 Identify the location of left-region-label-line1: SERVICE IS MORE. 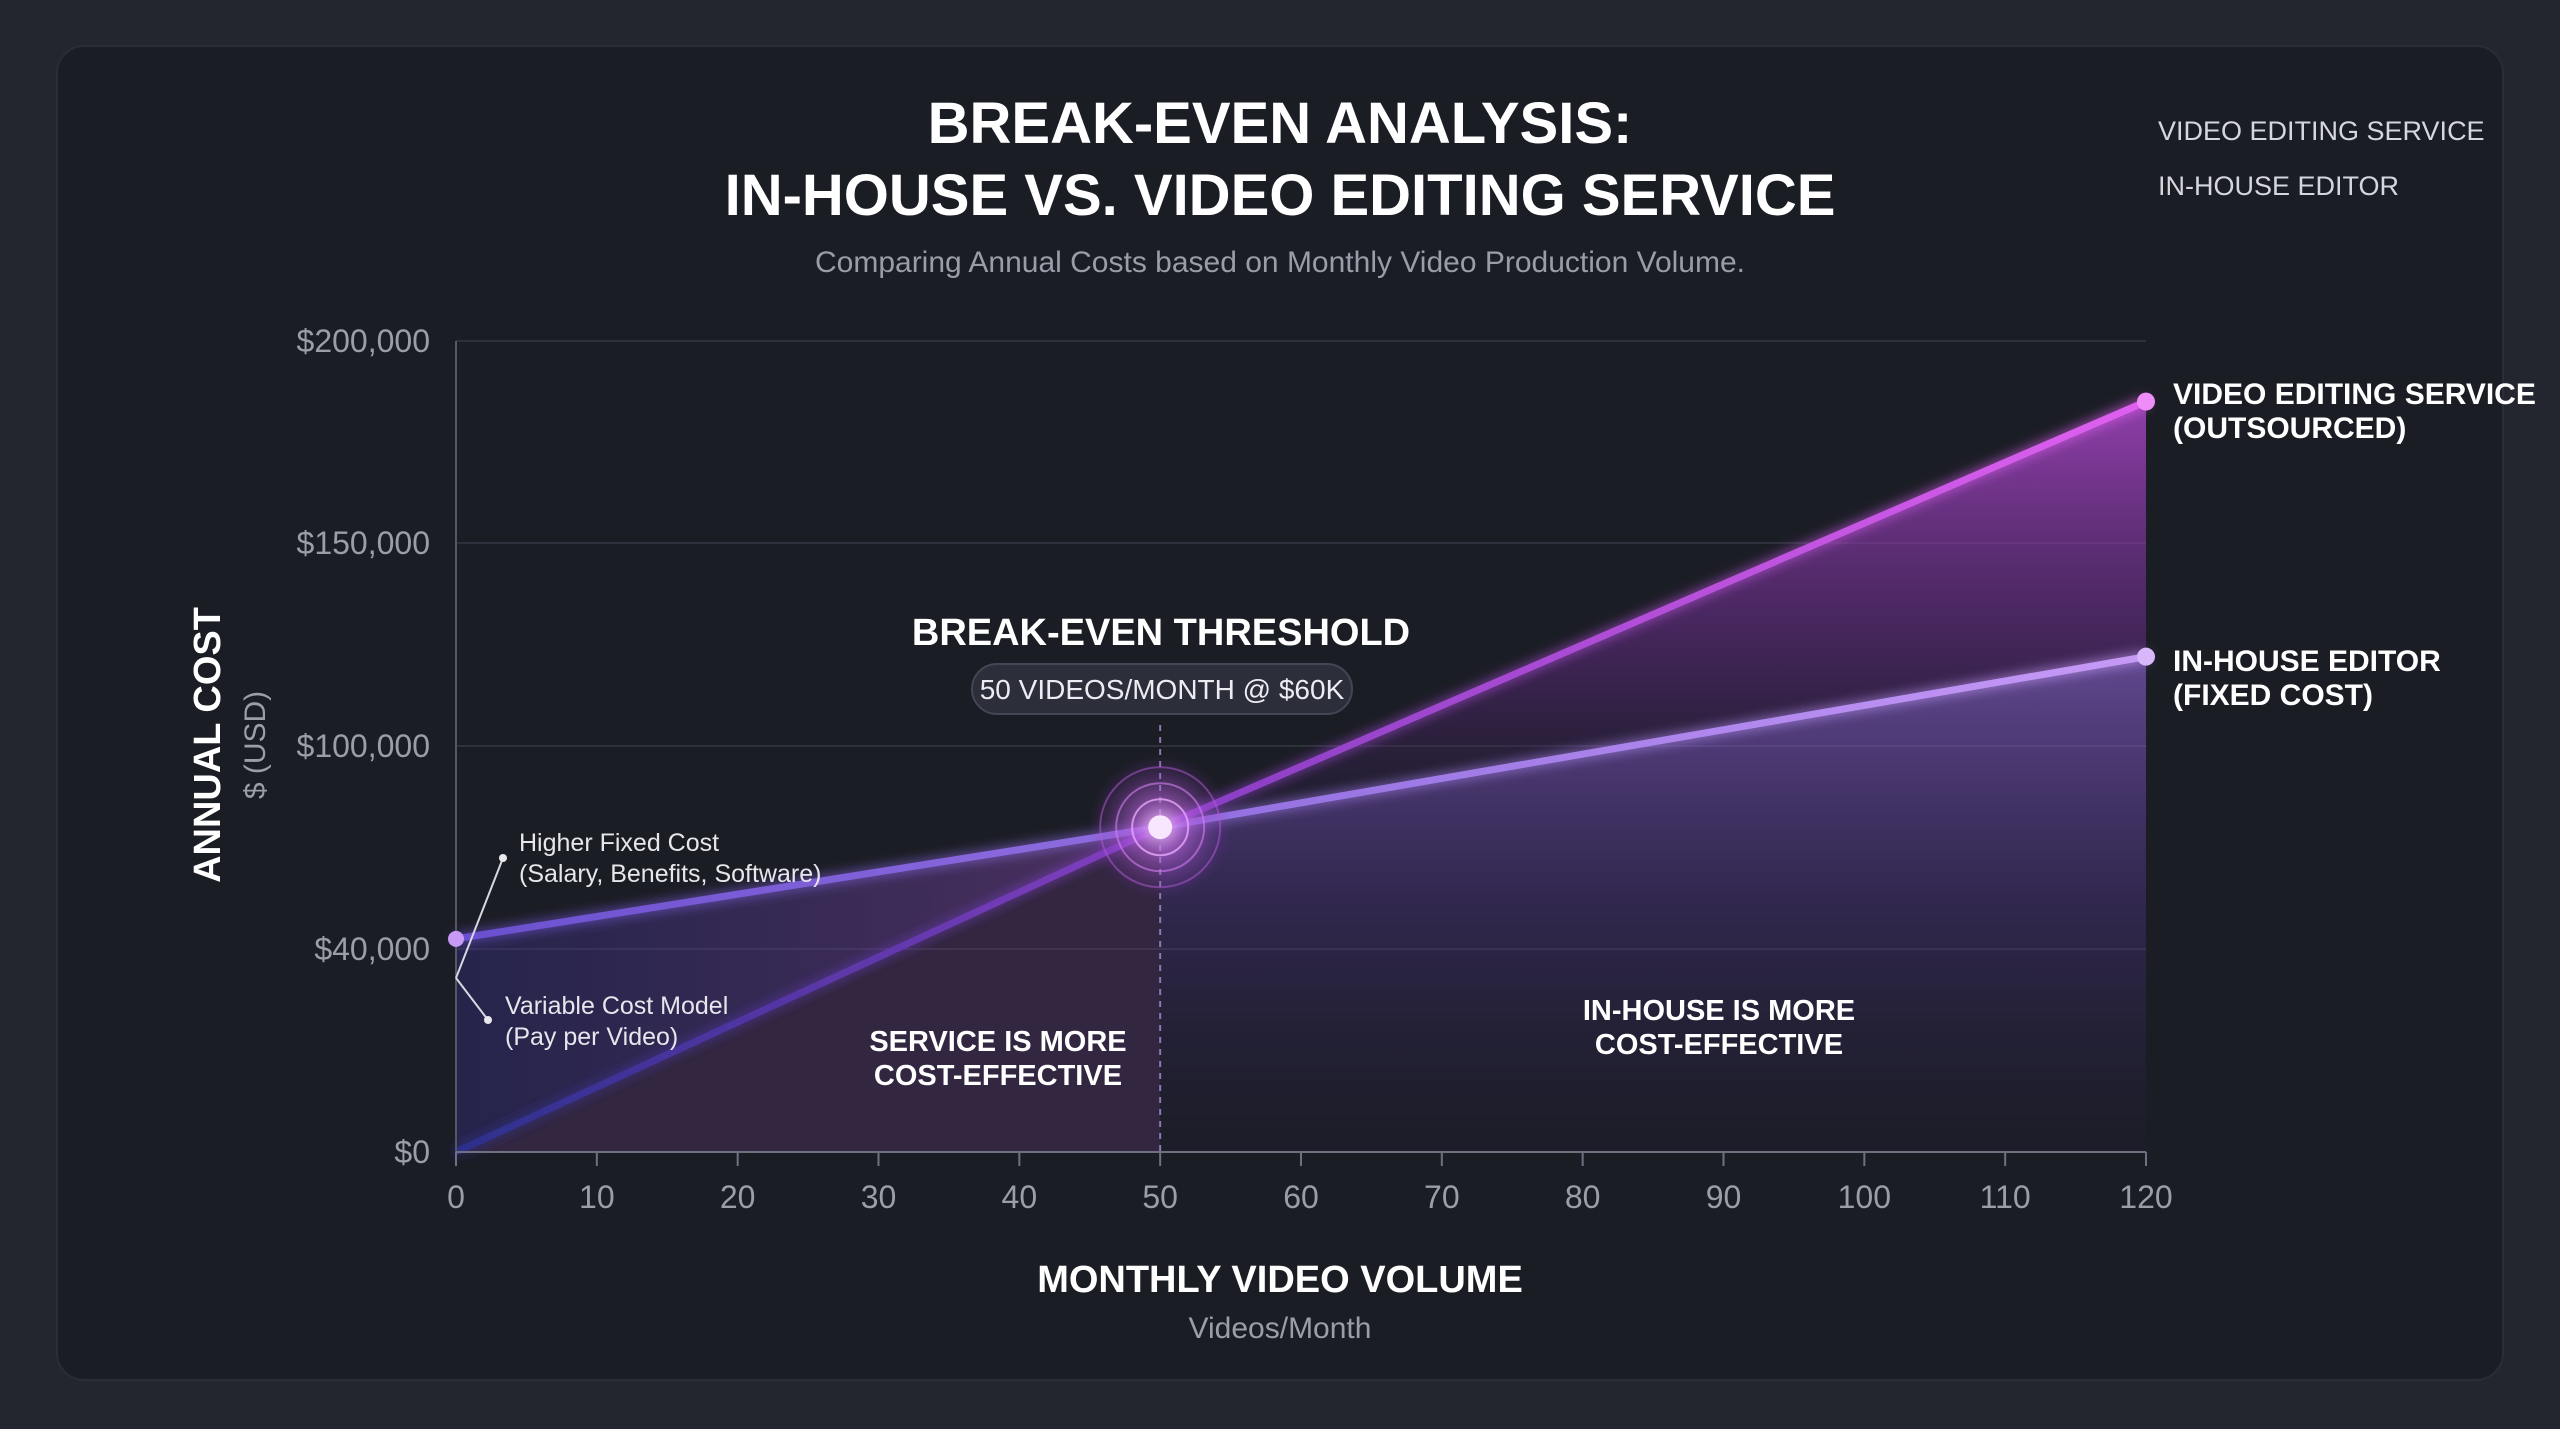
(997, 1042).